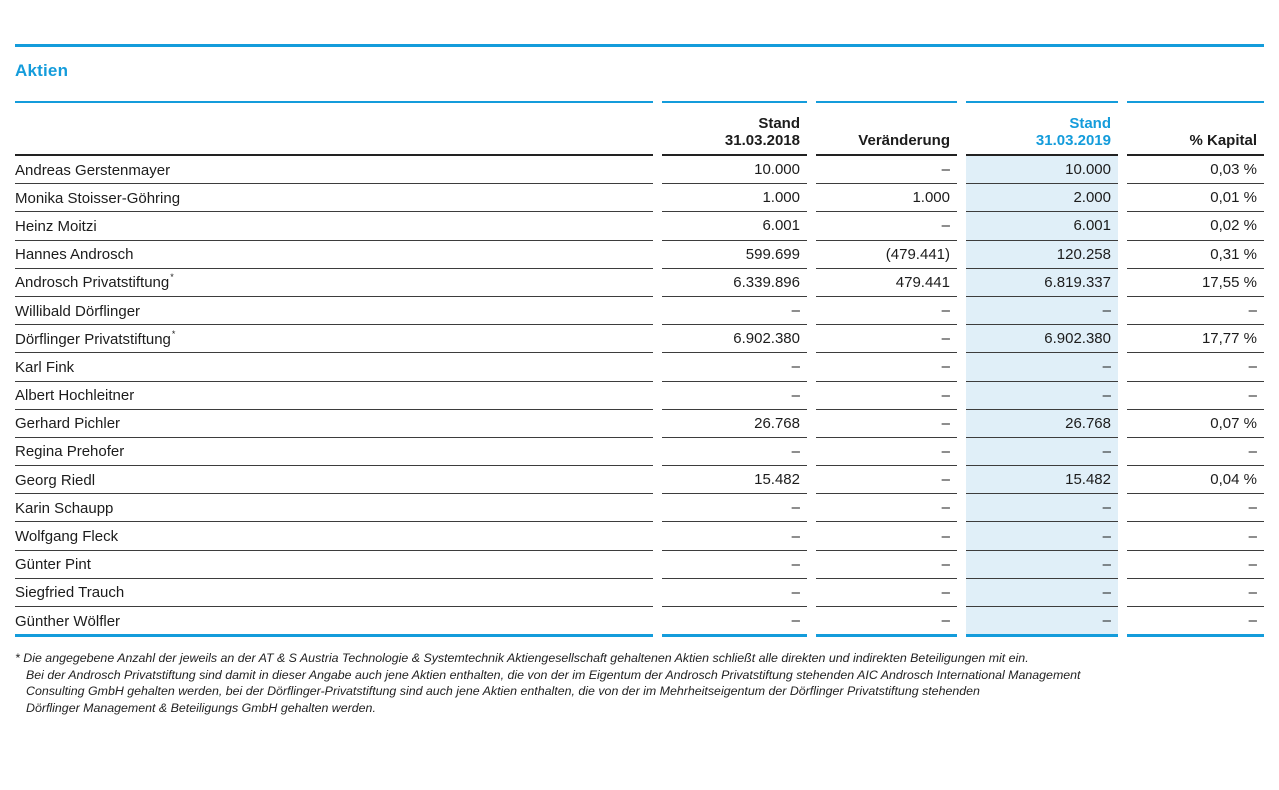 This screenshot has height=790, width=1279. What do you see at coordinates (334, 283) in the screenshot?
I see `shareholder-name: Androsch Privatstiftung*` at bounding box center [334, 283].